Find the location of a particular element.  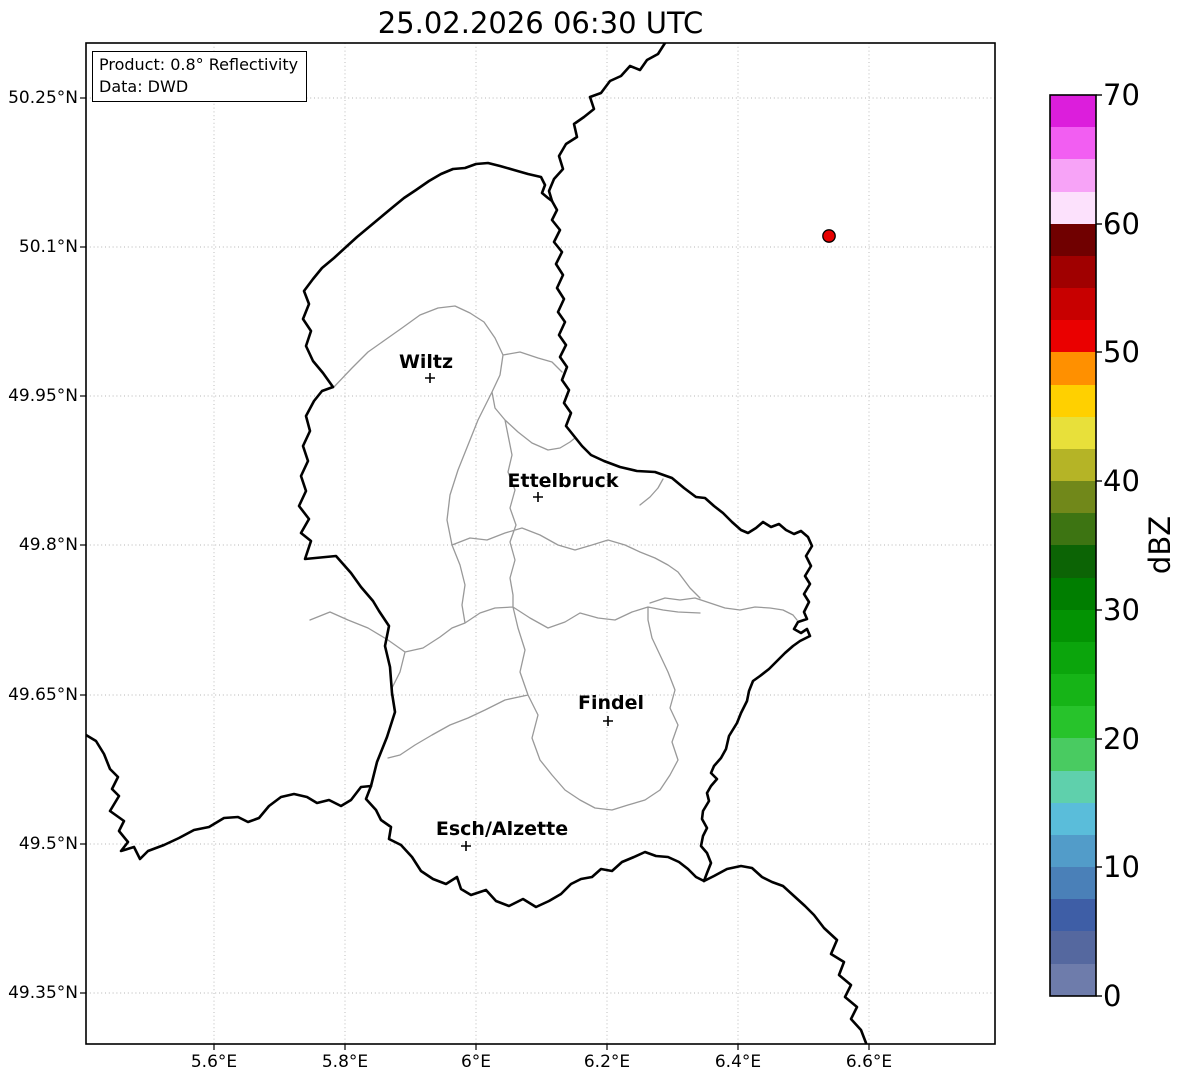

lat-tick-label: 49.5°N is located at coordinates (48, 844).